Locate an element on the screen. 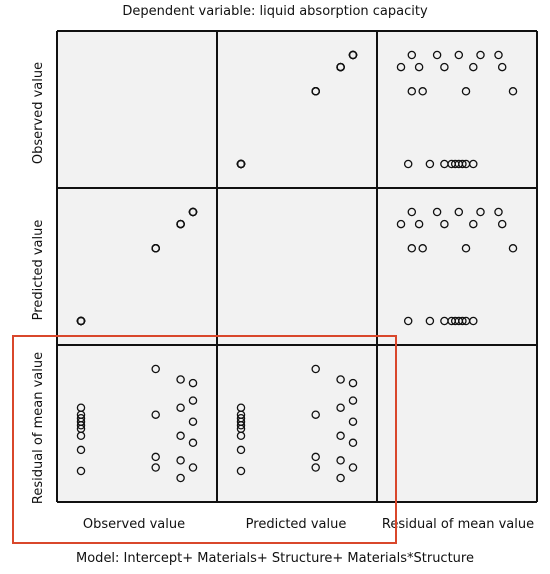 Image resolution: width=550 pixels, height=574 pixels. col-label-observed: Observed value is located at coordinates (134, 524).